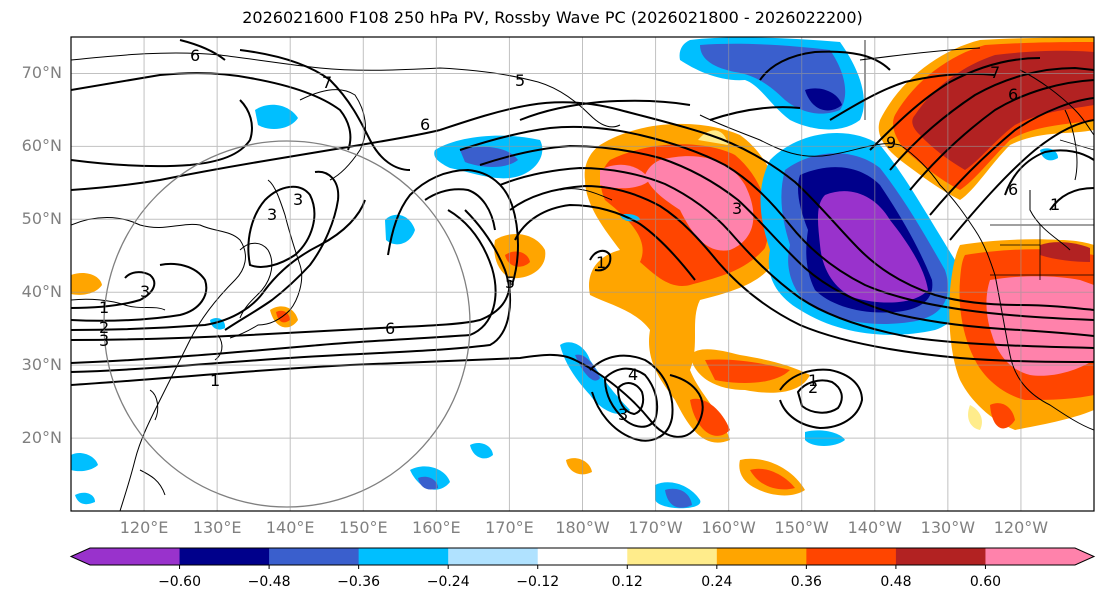 Image resolution: width=1105 pixels, height=604 pixels. I want to click on longitude-label: 120°E, so click(144, 527).